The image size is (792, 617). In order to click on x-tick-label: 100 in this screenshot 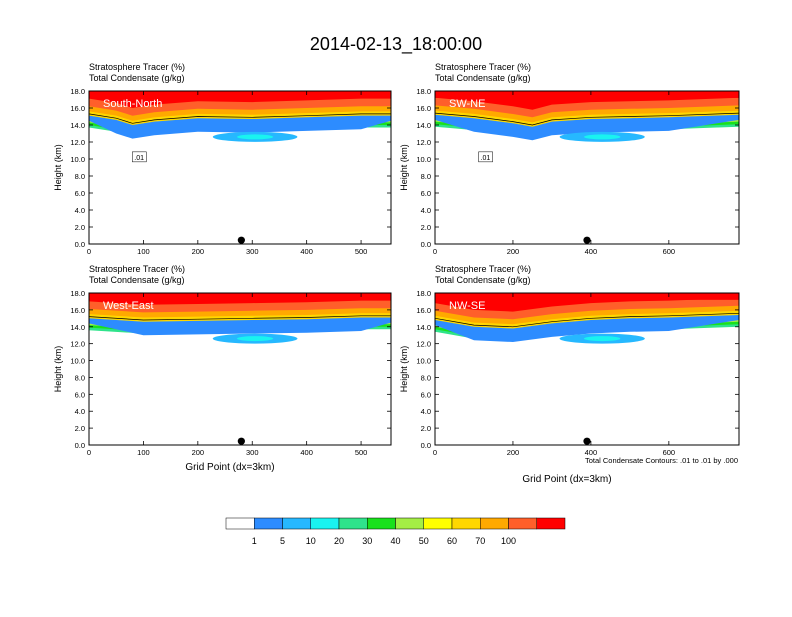, I will do `click(143, 452)`.